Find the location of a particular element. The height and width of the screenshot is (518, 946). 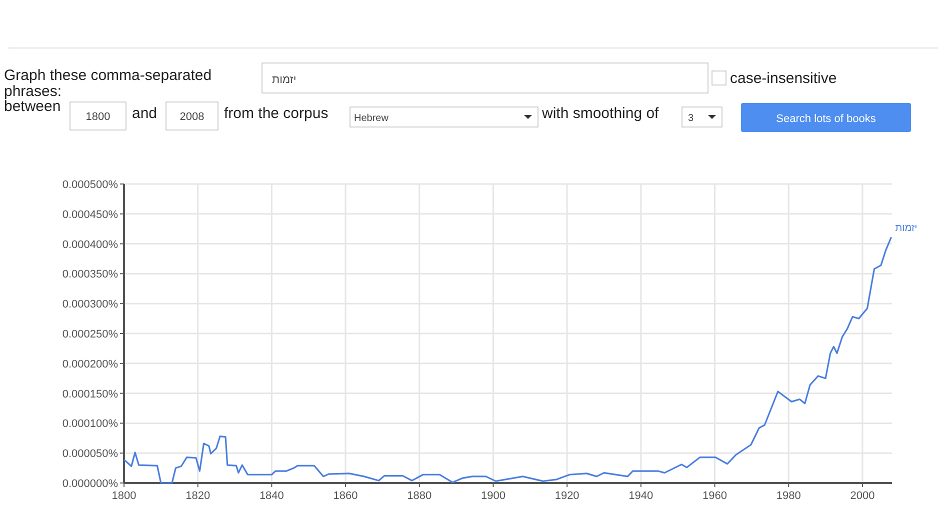

y-tick-label: 0.000150% is located at coordinates (90, 394).